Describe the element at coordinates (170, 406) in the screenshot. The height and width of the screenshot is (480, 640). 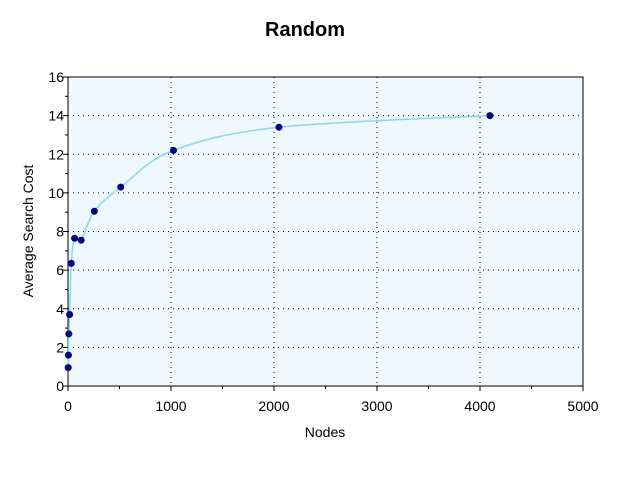
I see `x-tick-label: 1000` at that location.